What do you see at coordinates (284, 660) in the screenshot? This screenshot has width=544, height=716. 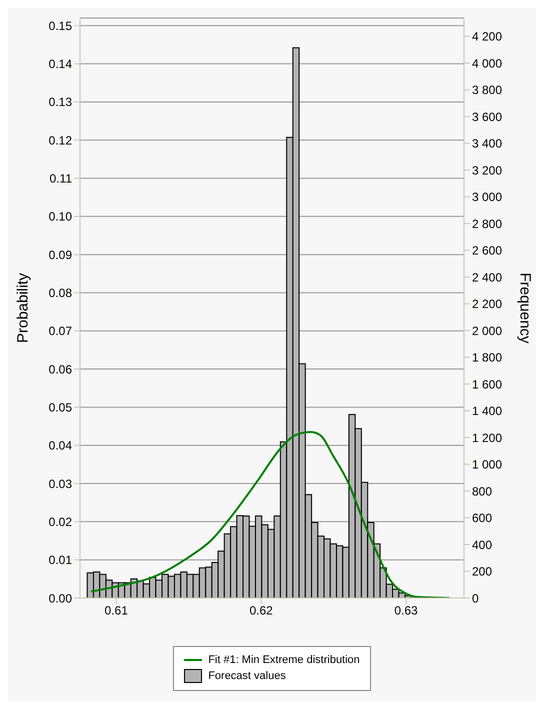 I see `legend-label: Fit #1: Min Extreme distribution` at bounding box center [284, 660].